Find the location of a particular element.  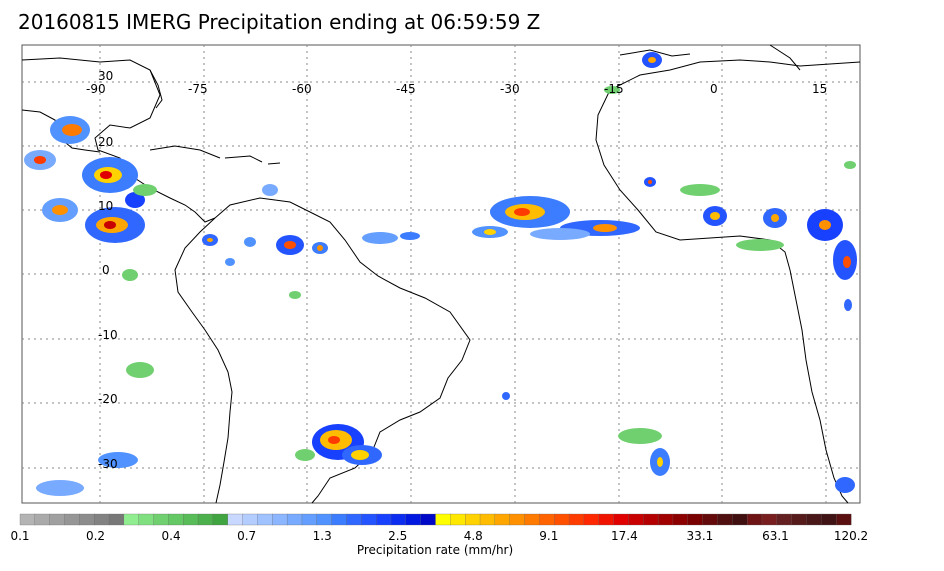

lat-label: 0 is located at coordinates (106, 270).